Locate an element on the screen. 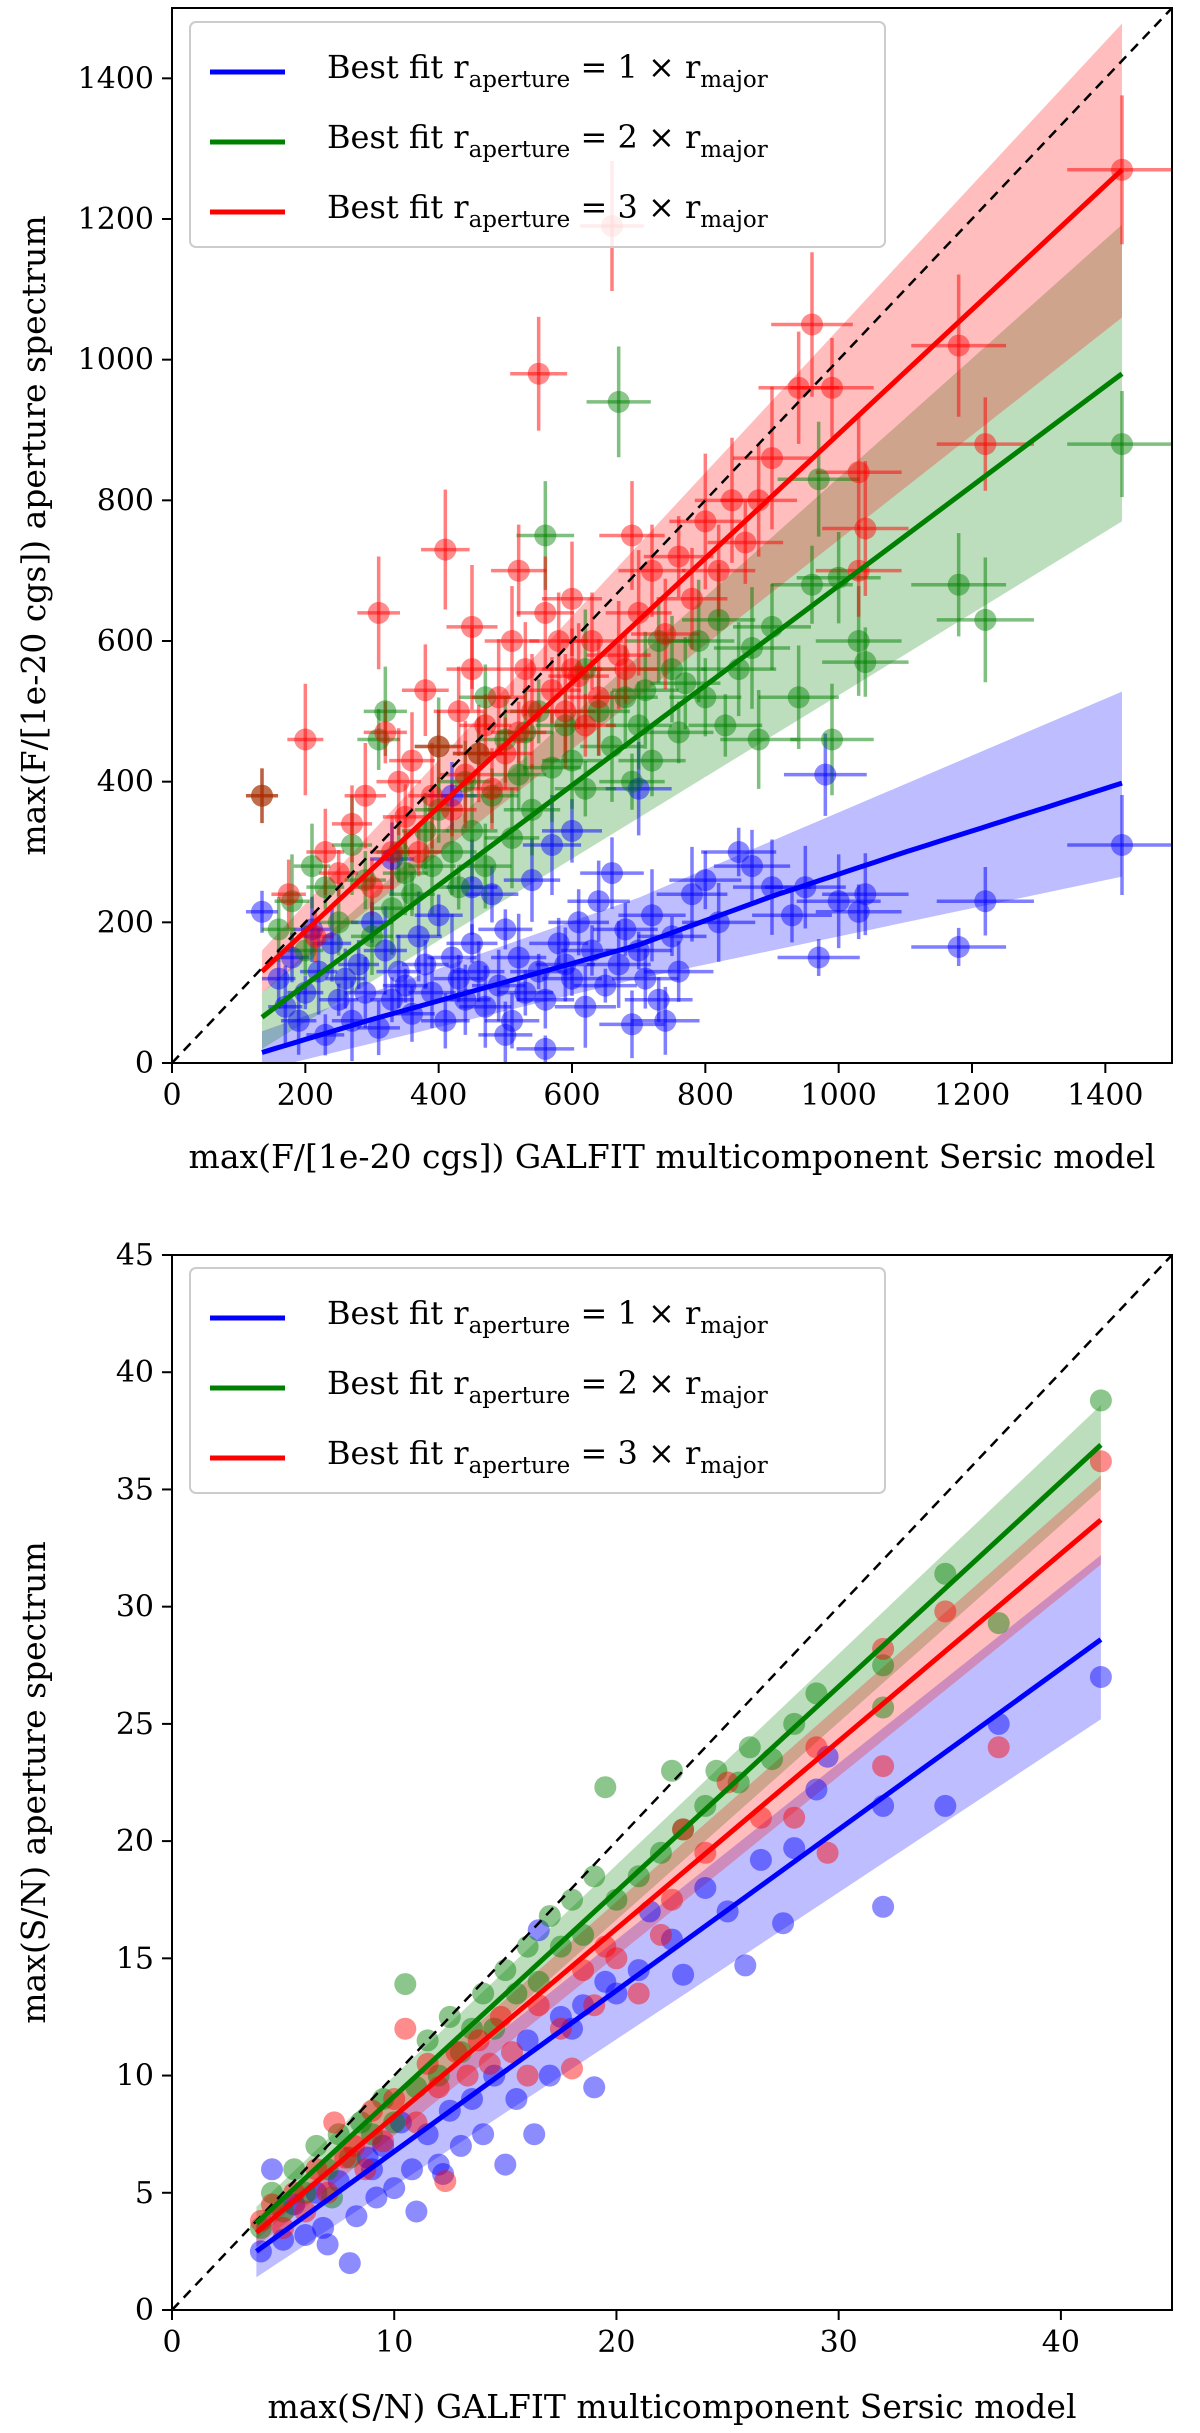 Image resolution: width=1200 pixels, height=2433 pixels. flux-xtick-label-6: 1200 is located at coordinates (972, 1095).